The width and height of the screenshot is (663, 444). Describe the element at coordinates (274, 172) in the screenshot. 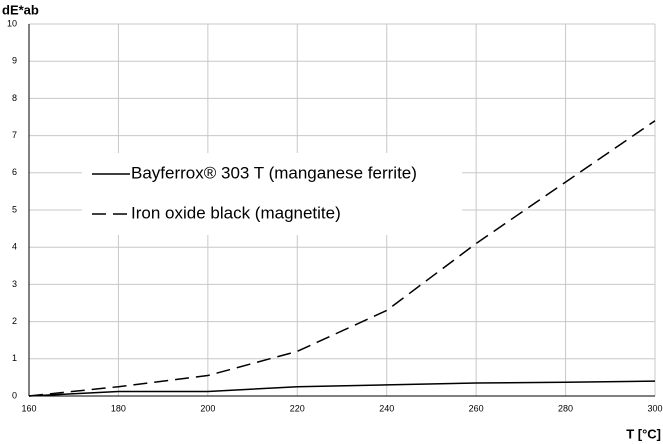

I see `legend-label: Bayferrox® 303 T (manganese ferrite)` at that location.